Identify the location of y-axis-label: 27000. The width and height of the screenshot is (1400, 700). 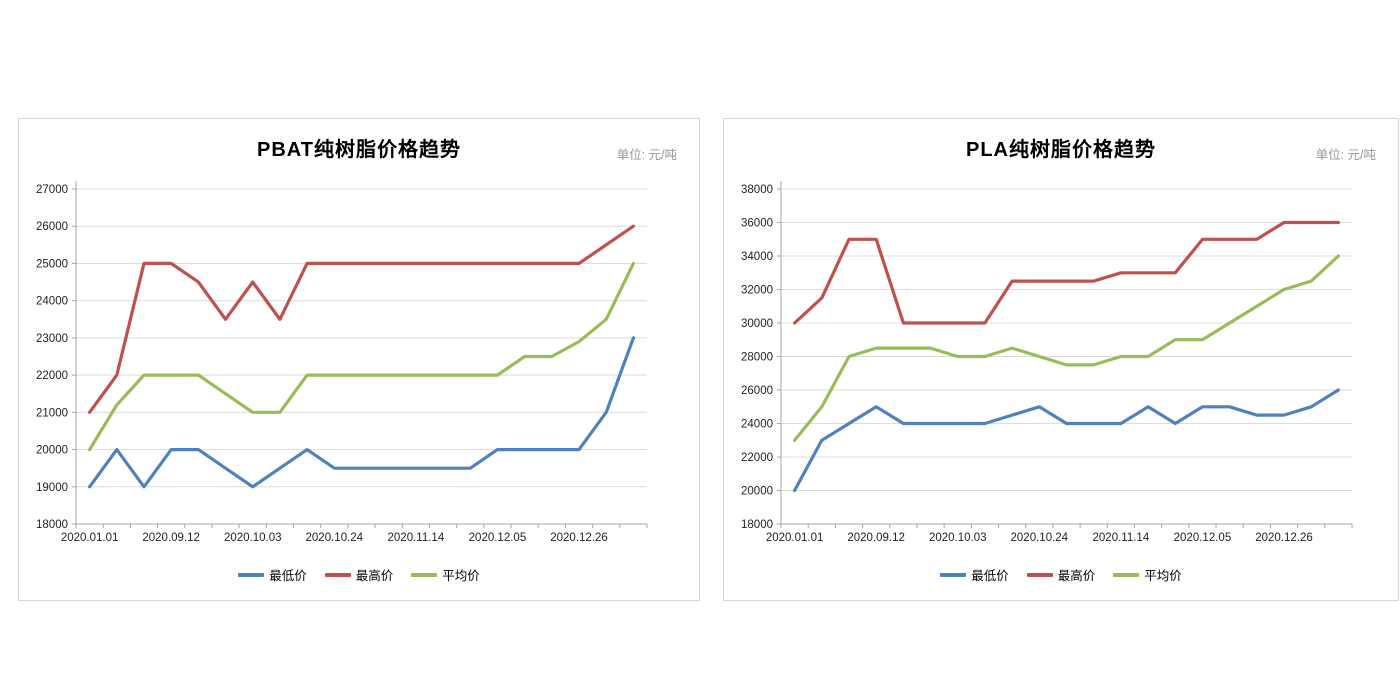
(52, 190).